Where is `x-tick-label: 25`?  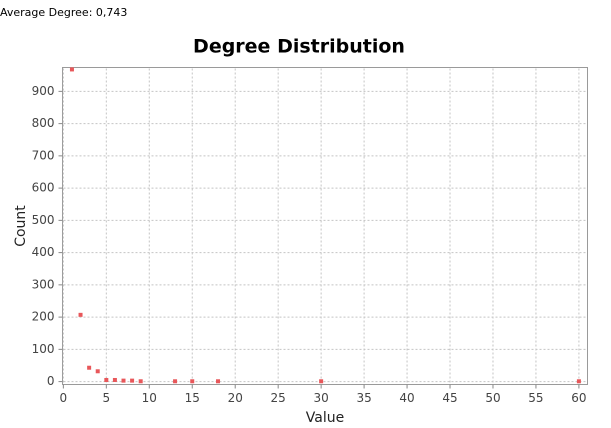 x-tick-label: 25 is located at coordinates (278, 398).